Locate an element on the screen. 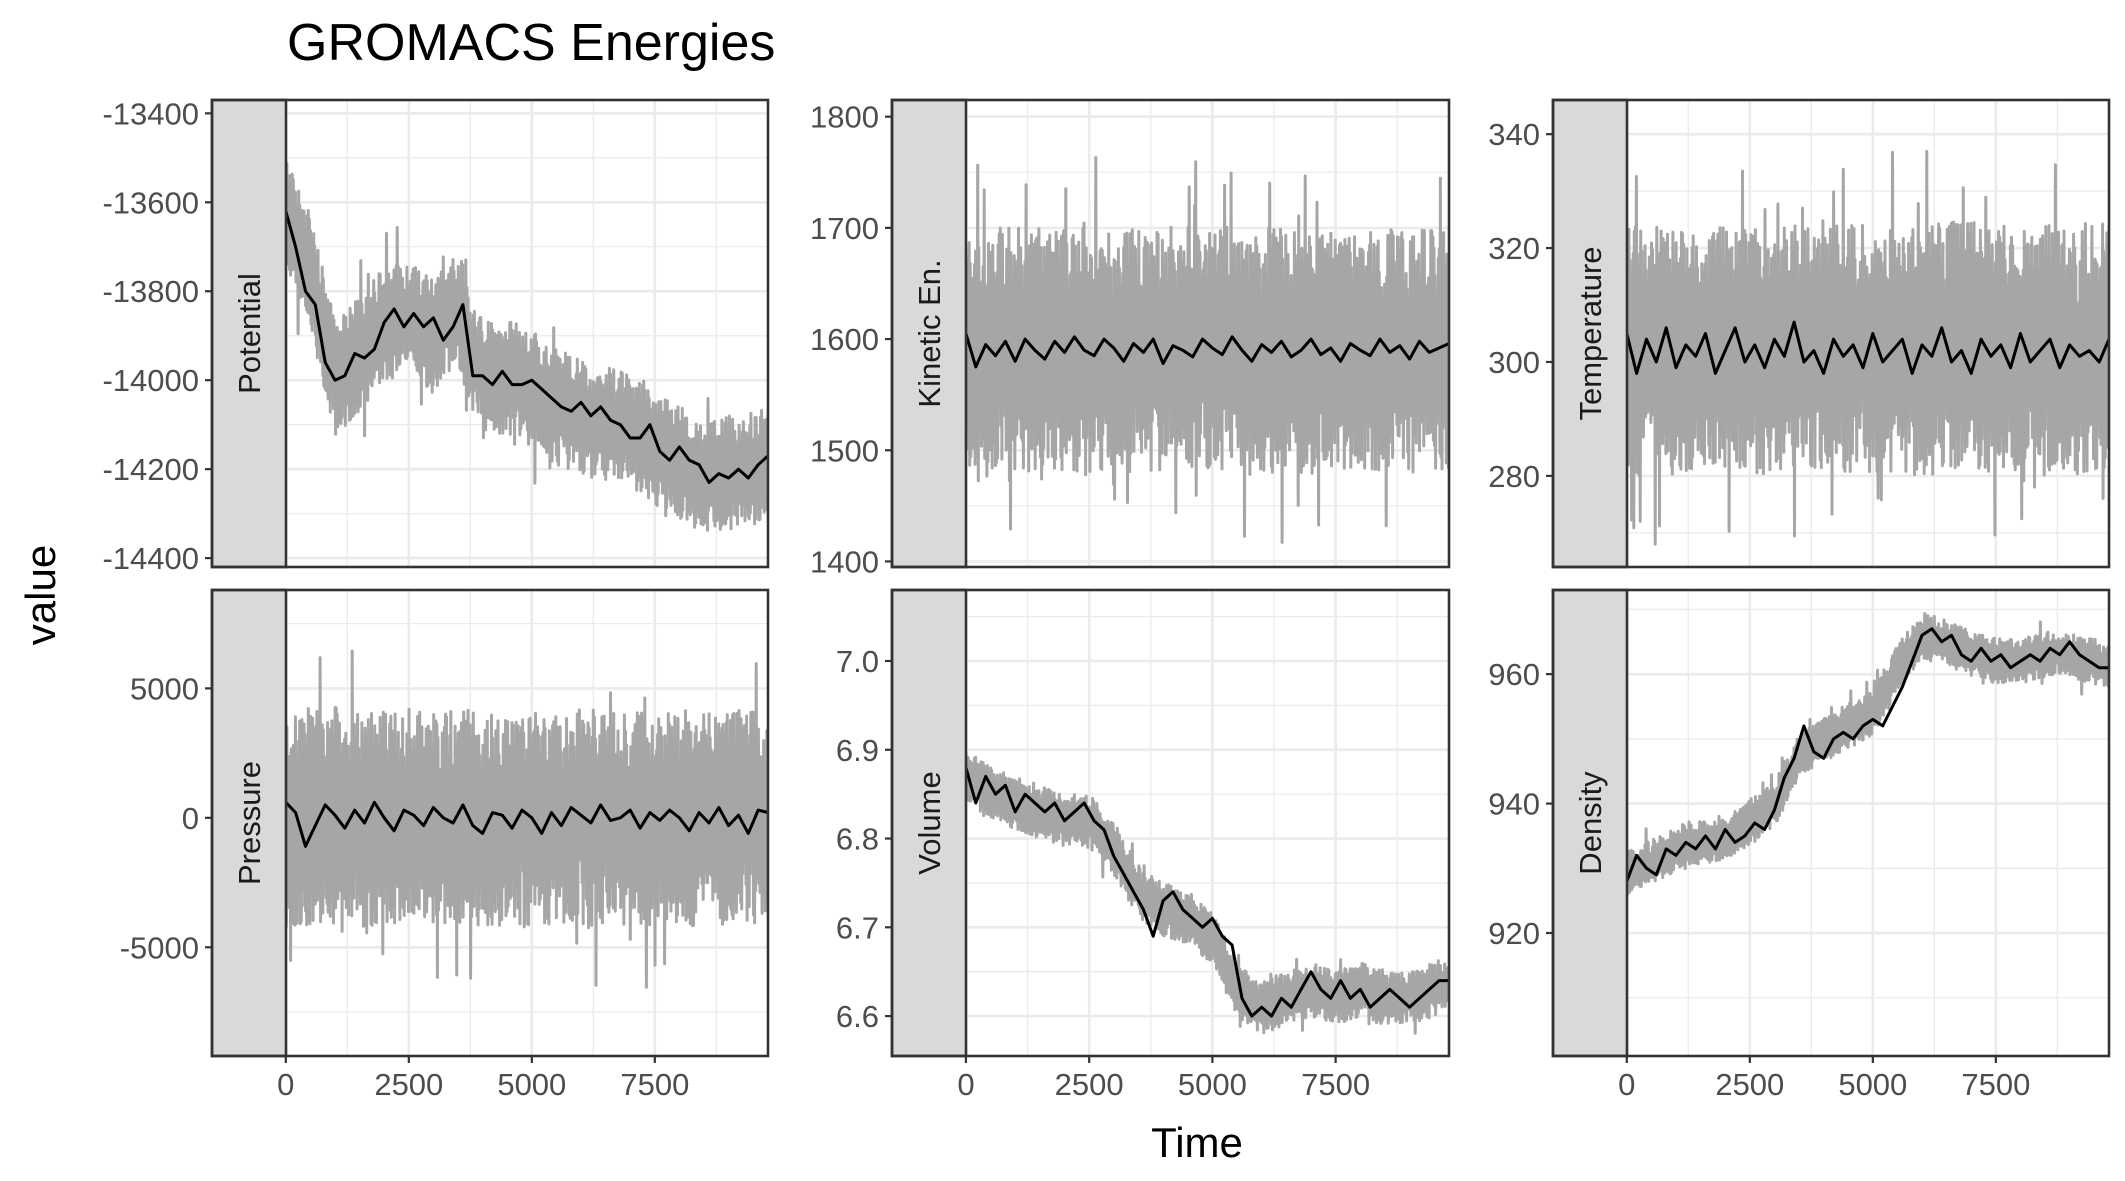 This screenshot has width=2125, height=1181. y-tick-label: -13600 is located at coordinates (150, 202).